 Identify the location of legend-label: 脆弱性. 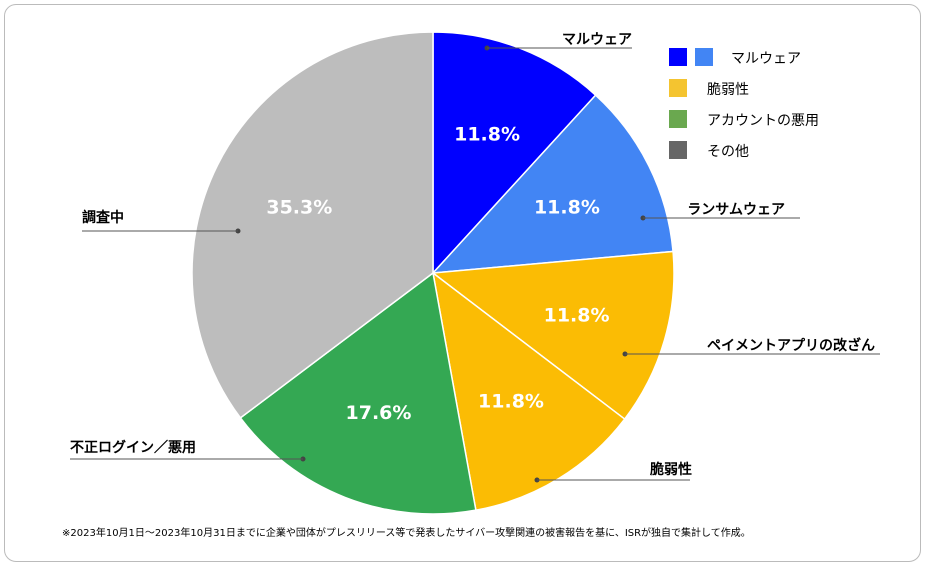
(728, 89).